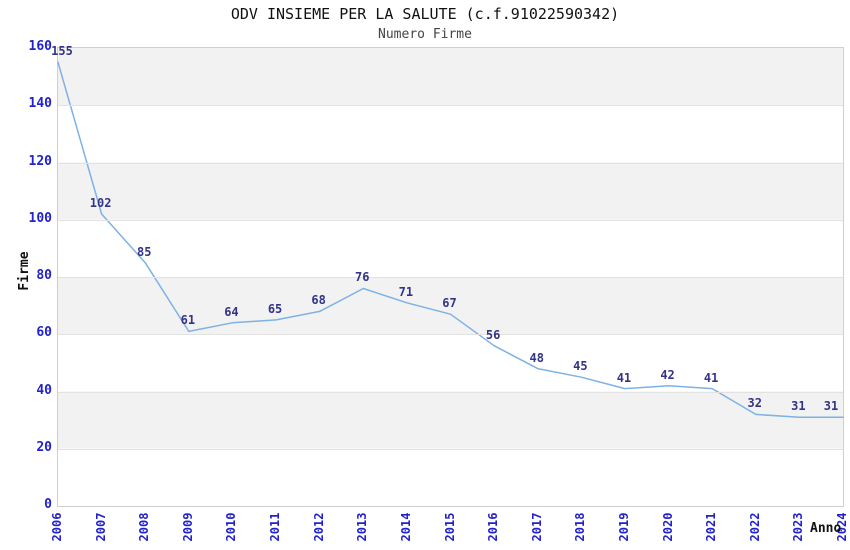 Image resolution: width=850 pixels, height=550 pixels. What do you see at coordinates (405, 527) in the screenshot?
I see `x-tick-label: 2014` at bounding box center [405, 527].